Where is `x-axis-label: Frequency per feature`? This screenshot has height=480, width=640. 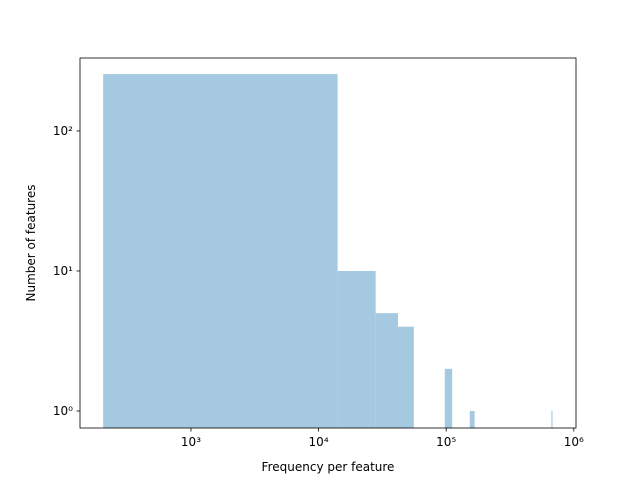
x-axis-label: Frequency per feature is located at coordinates (328, 467).